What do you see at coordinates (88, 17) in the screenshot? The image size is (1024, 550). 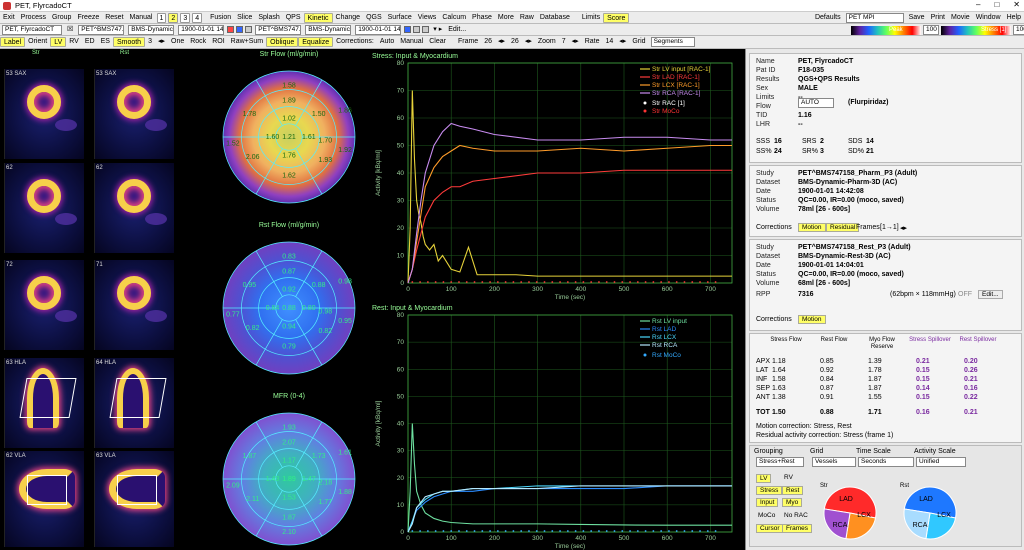 I see `menu-freeze: Freeze` at bounding box center [88, 17].